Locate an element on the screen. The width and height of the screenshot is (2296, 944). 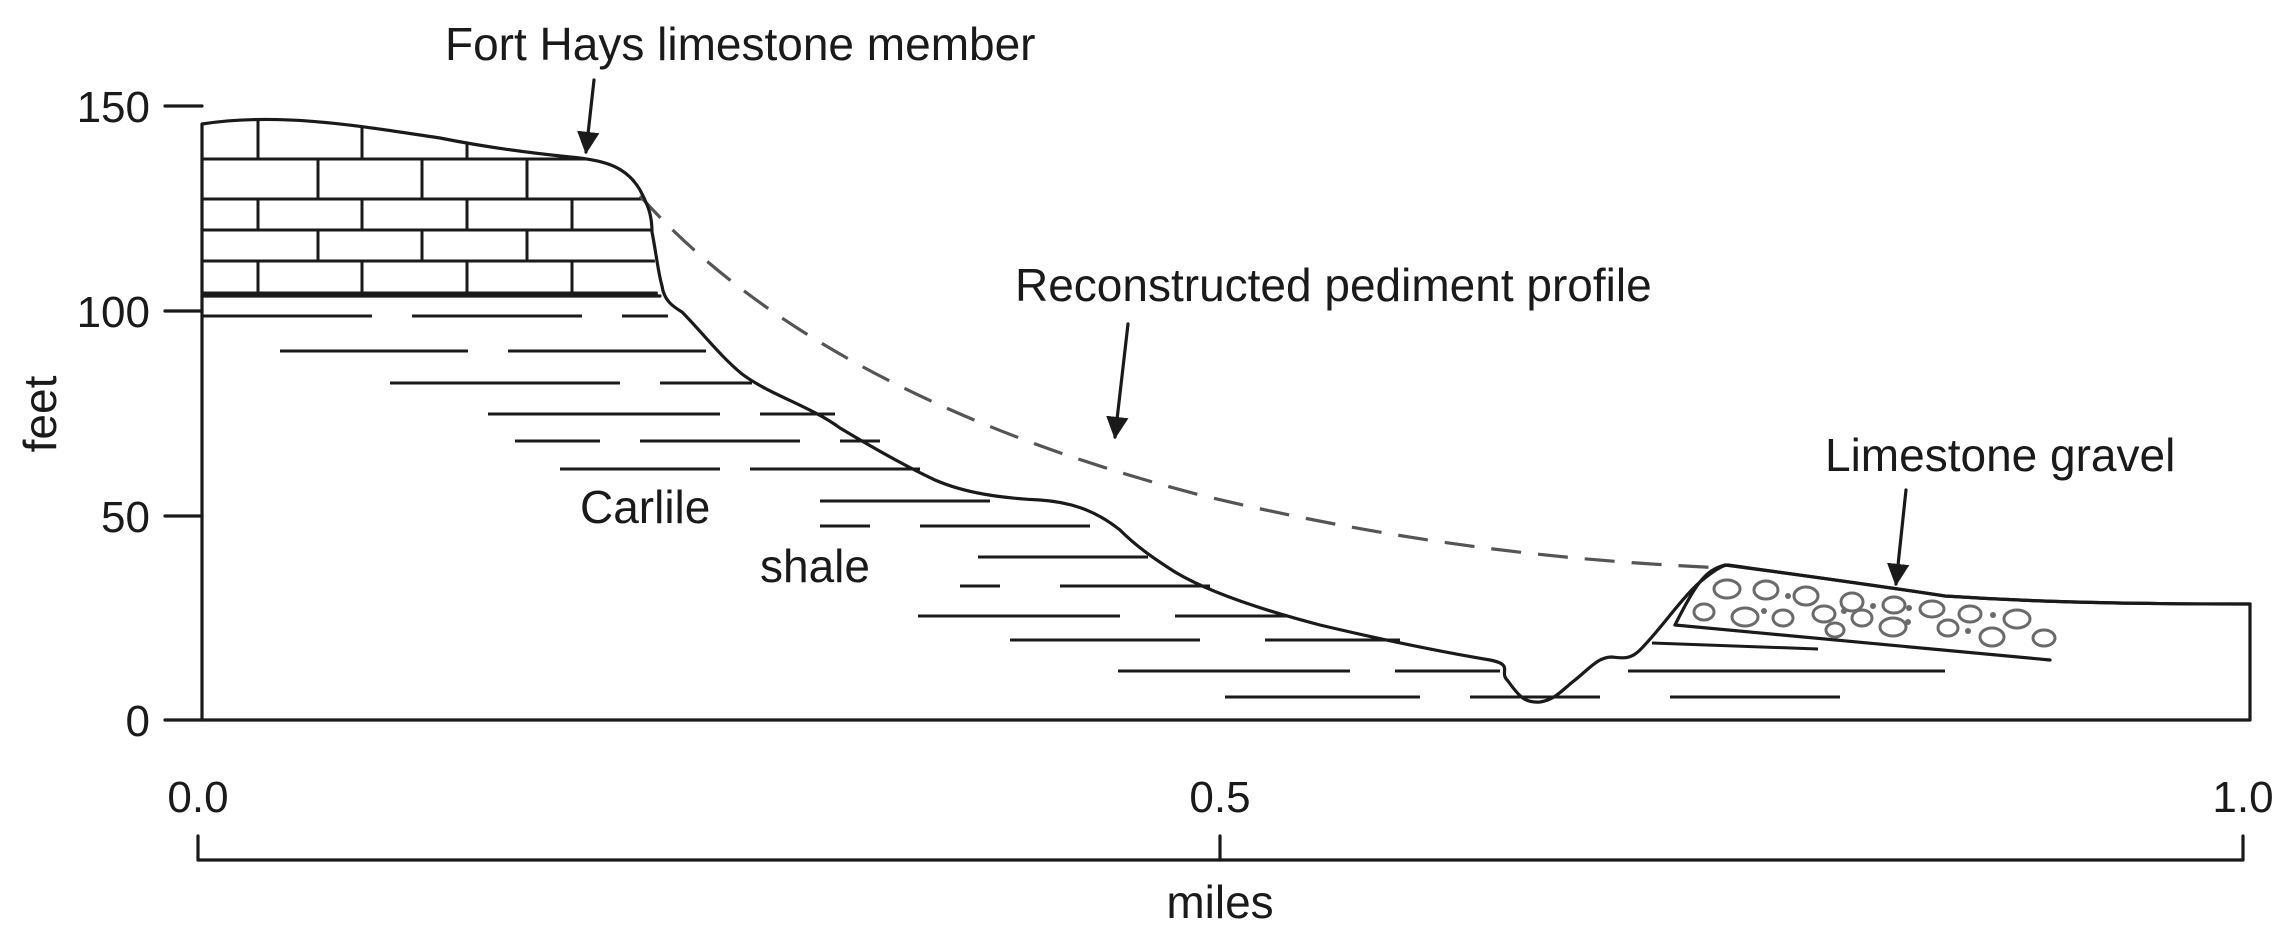
y-tick-label-50: 50 is located at coordinates (125, 517).